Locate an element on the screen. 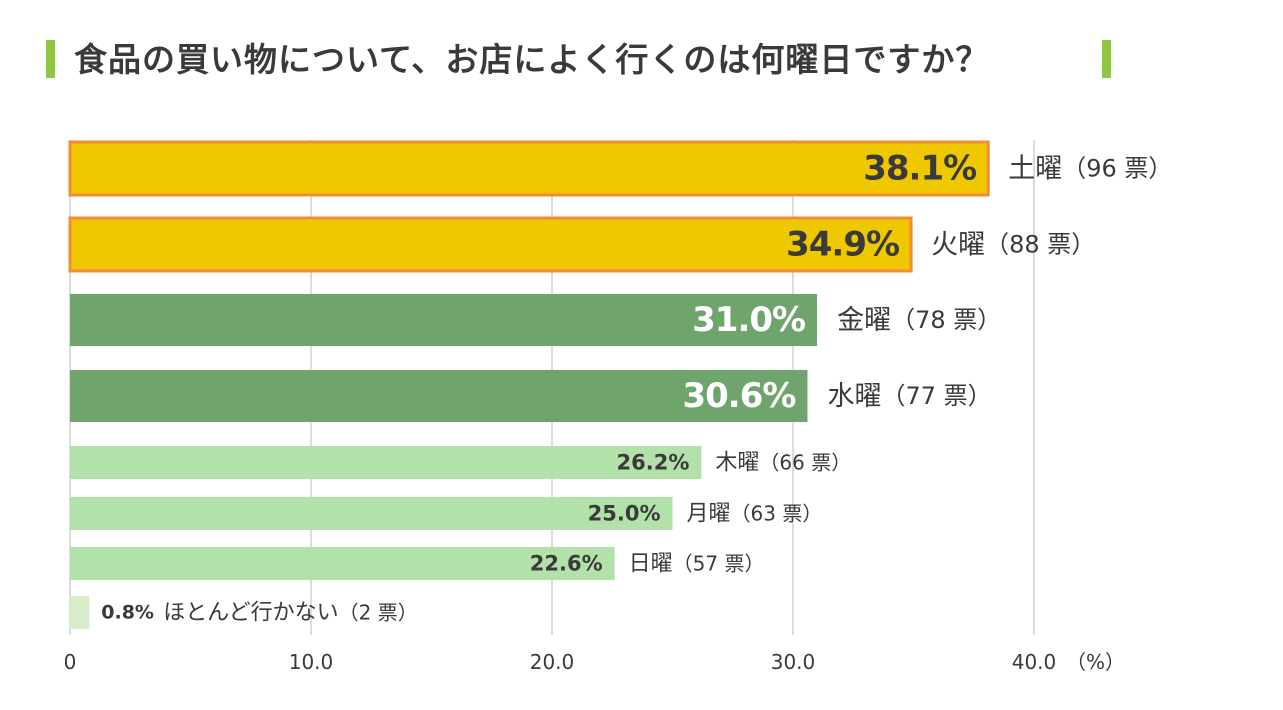 This screenshot has width=1283, height=710. value-label: 25.0% is located at coordinates (624, 514).